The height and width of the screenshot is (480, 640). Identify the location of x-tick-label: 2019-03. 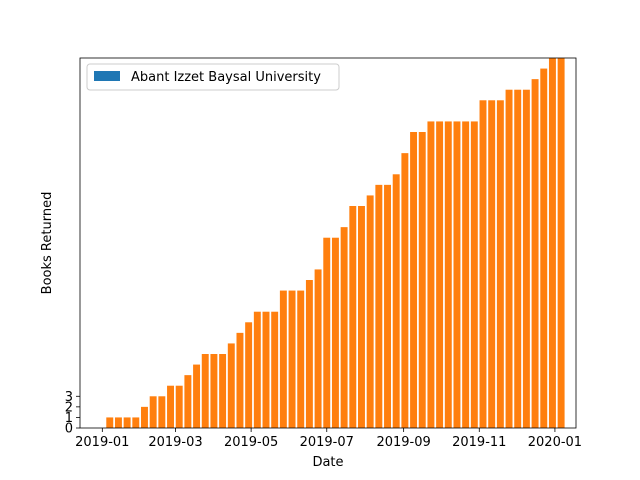
(175, 442).